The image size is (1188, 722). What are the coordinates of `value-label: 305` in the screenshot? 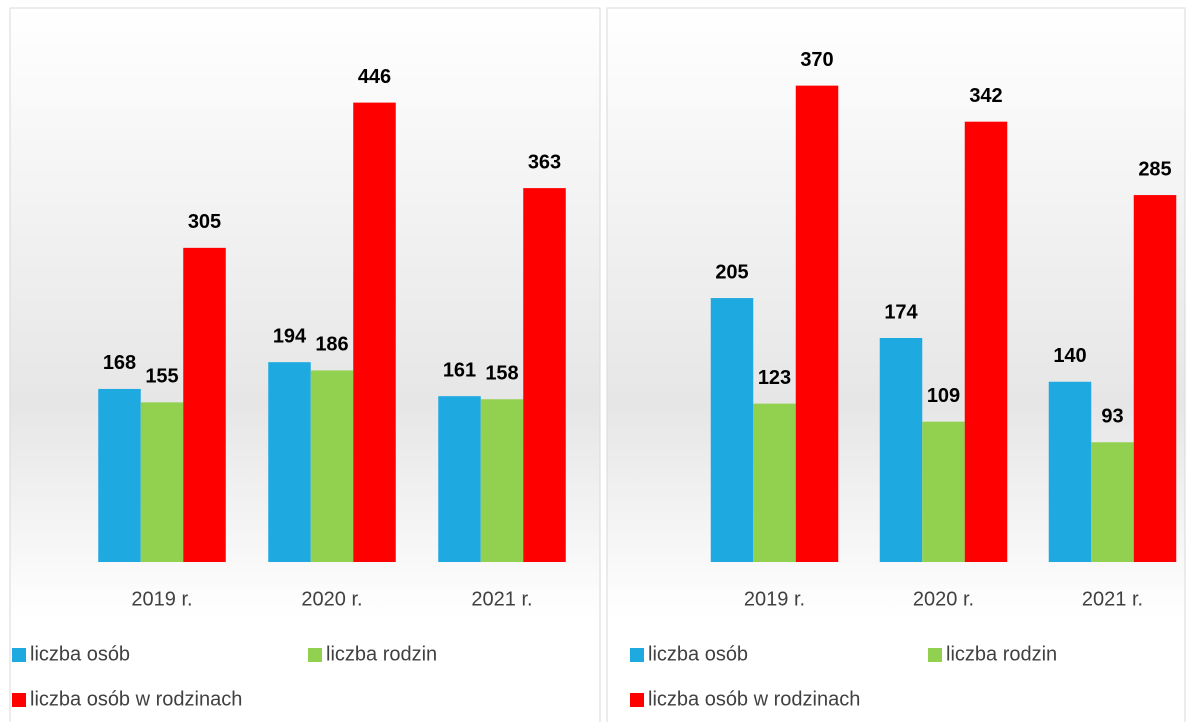 It's located at (204, 222).